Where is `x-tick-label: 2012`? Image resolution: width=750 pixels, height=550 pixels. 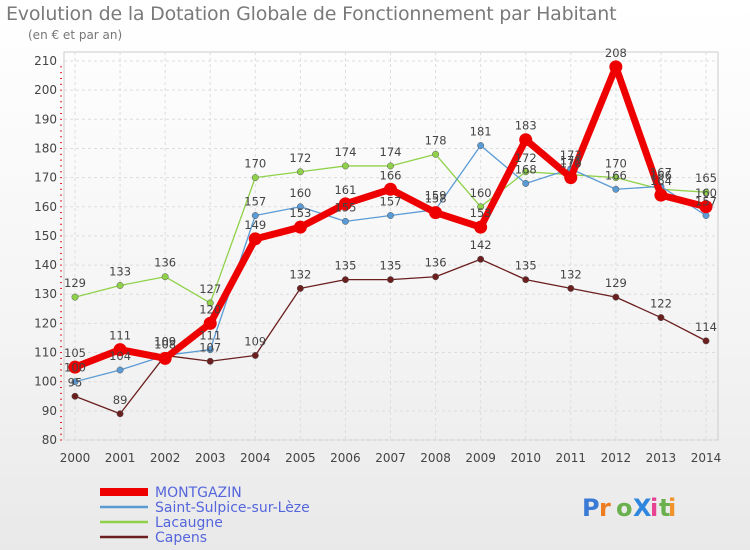
x-tick-label: 2012 is located at coordinates (616, 458).